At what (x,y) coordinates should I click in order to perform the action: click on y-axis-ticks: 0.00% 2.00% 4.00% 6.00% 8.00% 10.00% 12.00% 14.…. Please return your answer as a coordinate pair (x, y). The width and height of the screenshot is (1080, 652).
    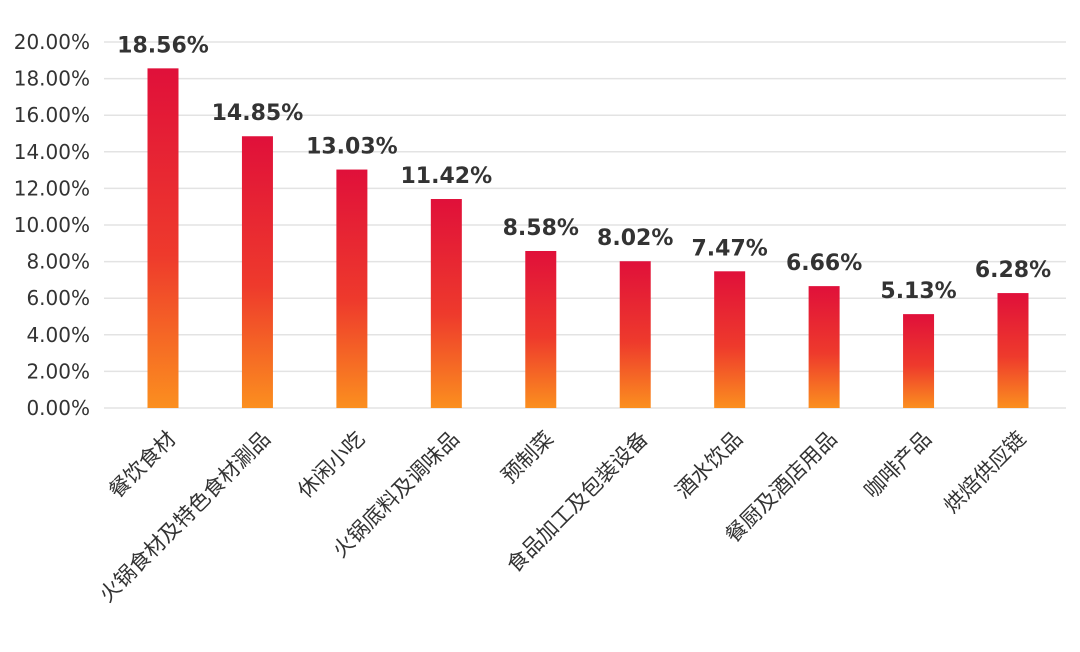
    Looking at the image, I should click on (52, 225).